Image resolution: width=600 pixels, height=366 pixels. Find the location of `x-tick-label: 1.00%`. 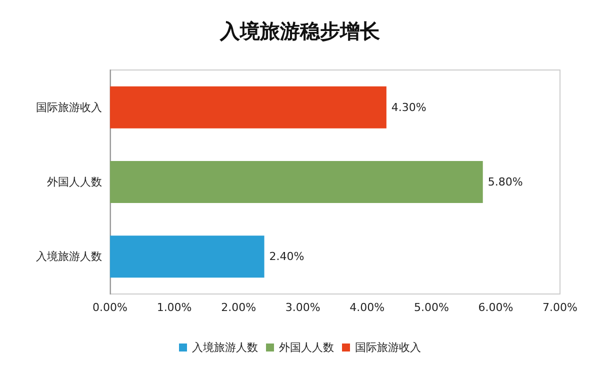

x-tick-label: 1.00% is located at coordinates (174, 307).